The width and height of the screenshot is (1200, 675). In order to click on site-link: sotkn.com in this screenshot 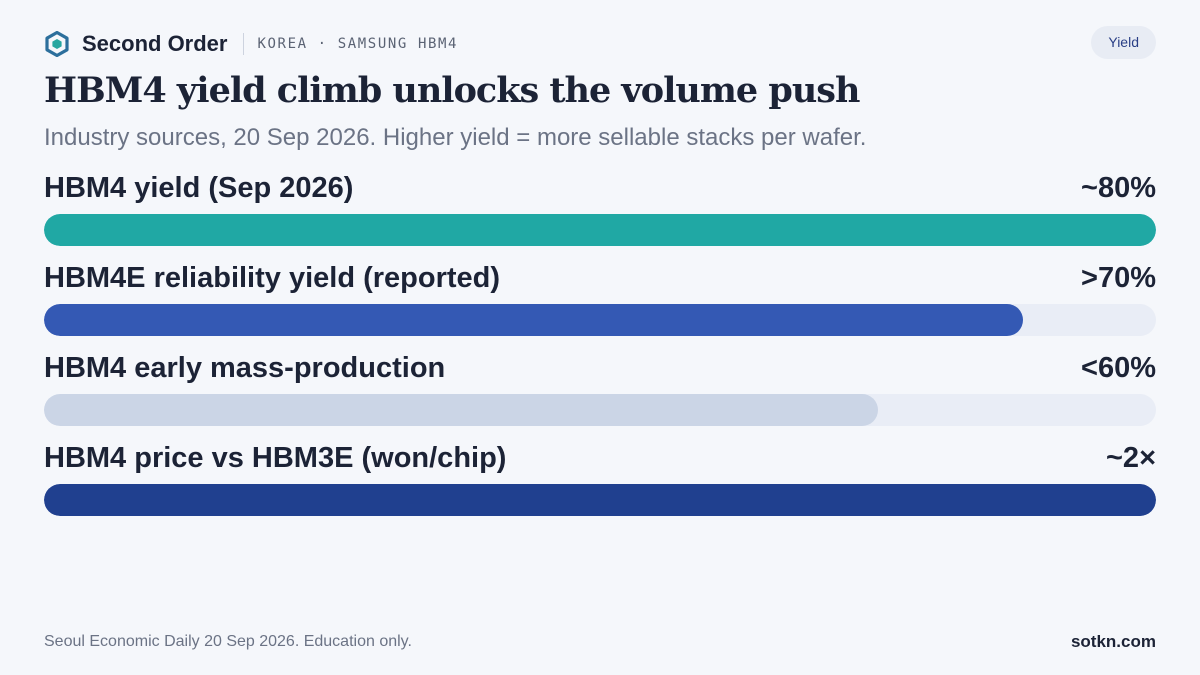, I will do `click(1113, 641)`.